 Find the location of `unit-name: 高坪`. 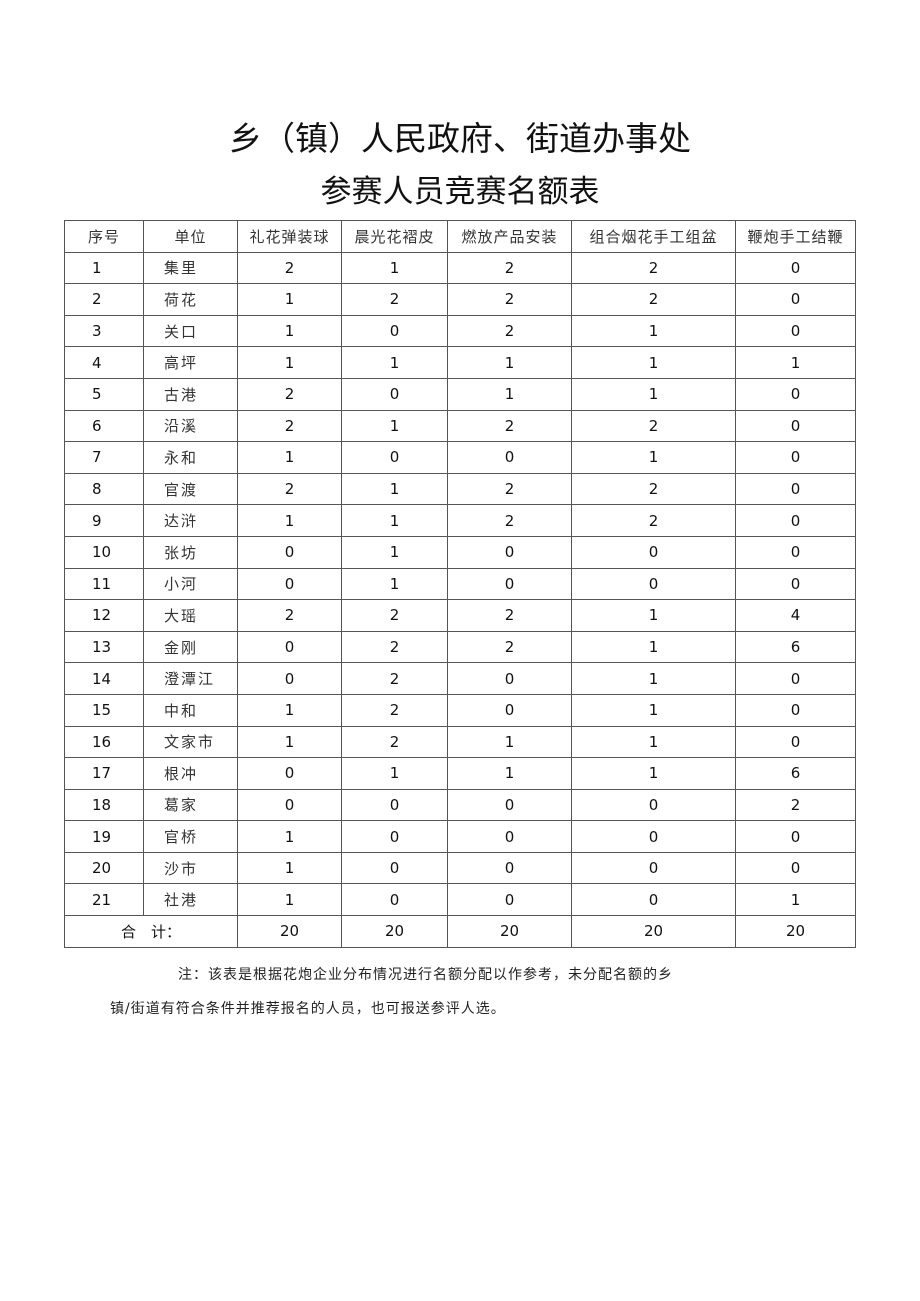

unit-name: 高坪 is located at coordinates (190, 362).